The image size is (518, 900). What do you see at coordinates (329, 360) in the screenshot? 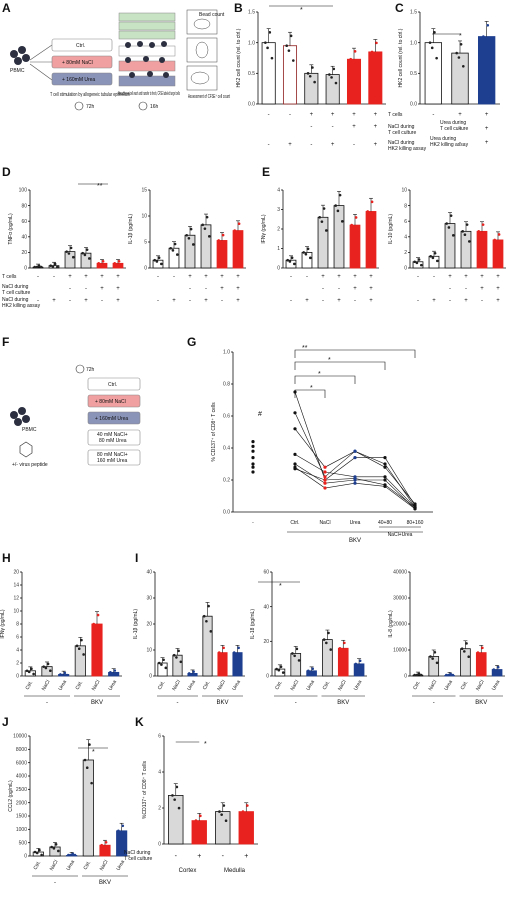
I see `sig-g2: *` at bounding box center [329, 360].